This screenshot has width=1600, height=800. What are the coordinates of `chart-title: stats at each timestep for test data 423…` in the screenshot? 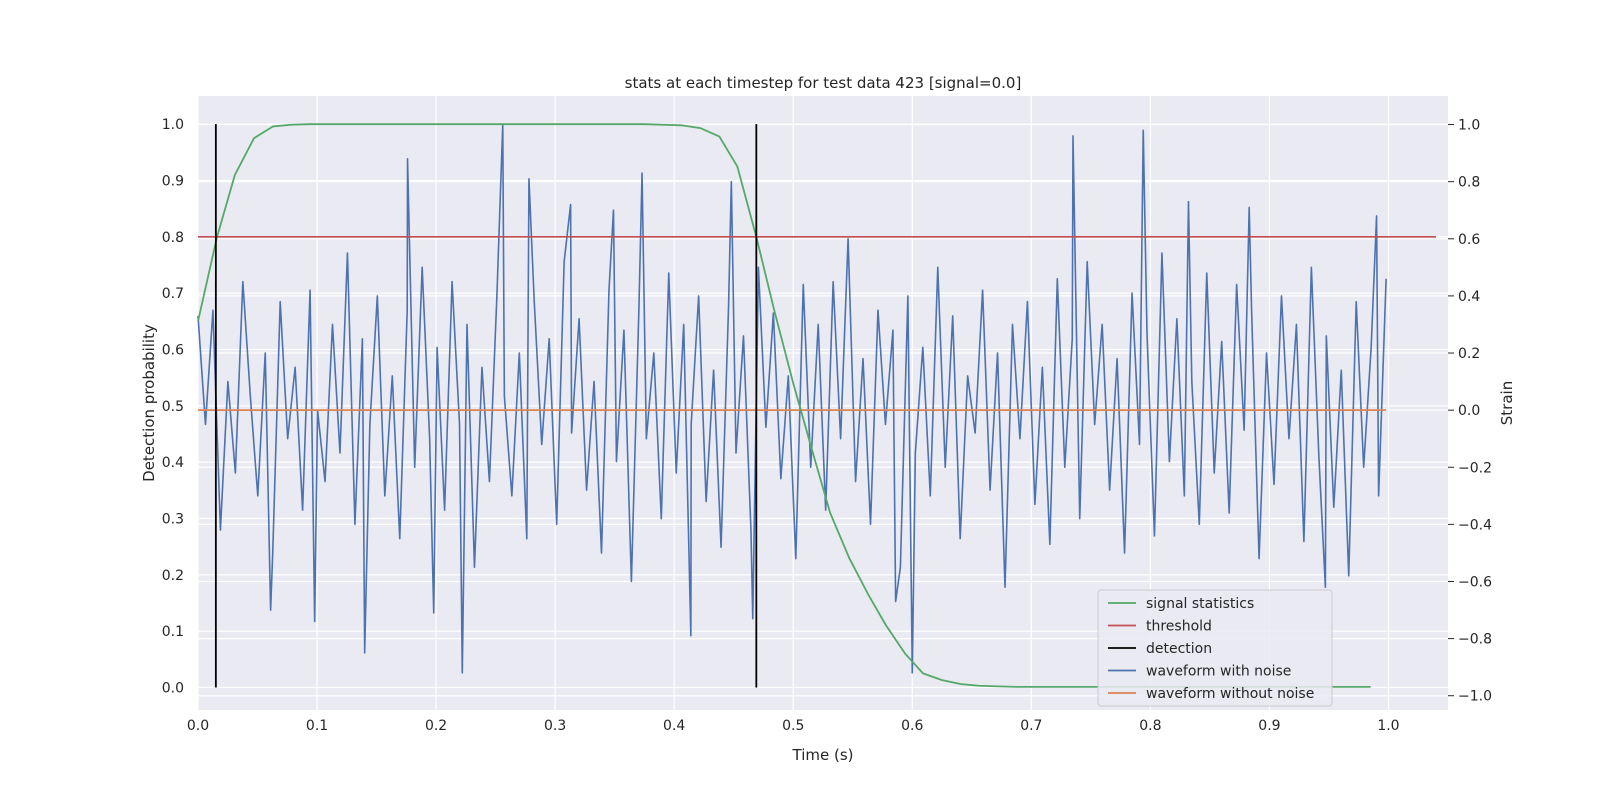 It's located at (823, 83).